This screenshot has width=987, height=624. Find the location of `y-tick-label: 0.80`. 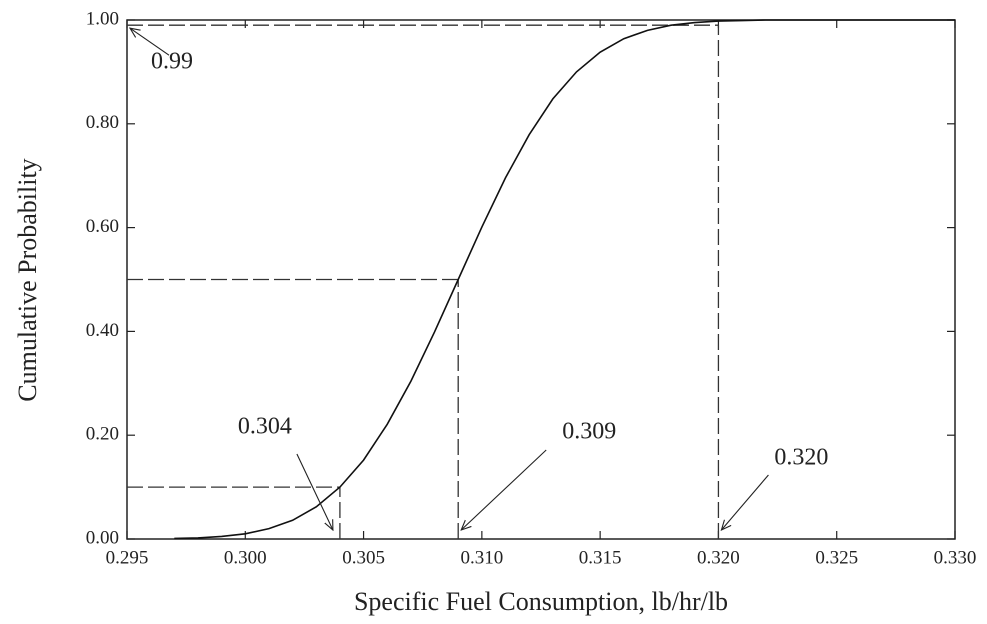

y-tick-label: 0.80 is located at coordinates (102, 122).